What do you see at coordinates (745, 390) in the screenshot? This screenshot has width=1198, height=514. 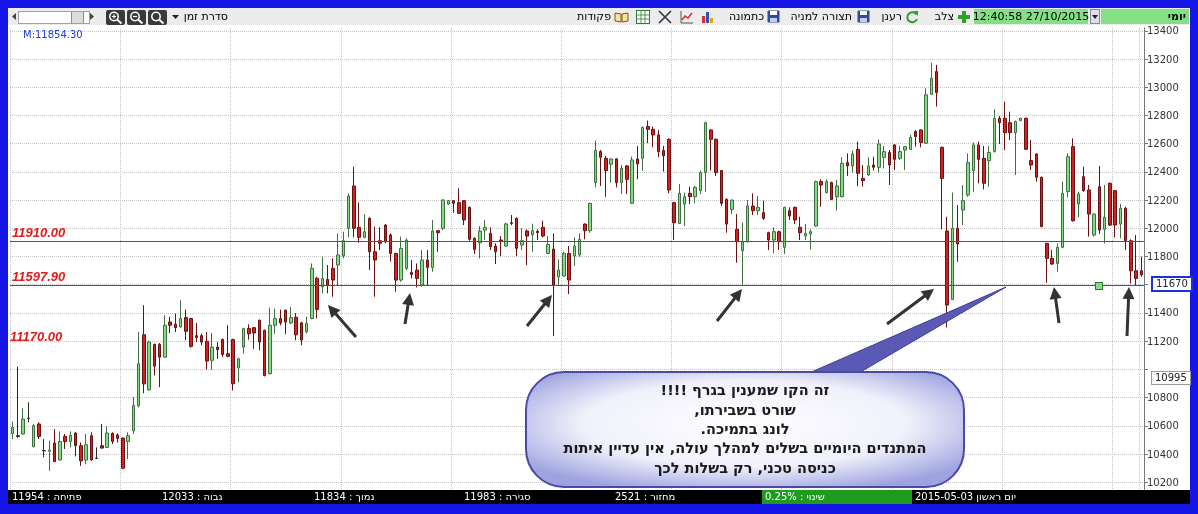 I see `annotation: זה הקו שמענין בגרף !!!!` at bounding box center [745, 390].